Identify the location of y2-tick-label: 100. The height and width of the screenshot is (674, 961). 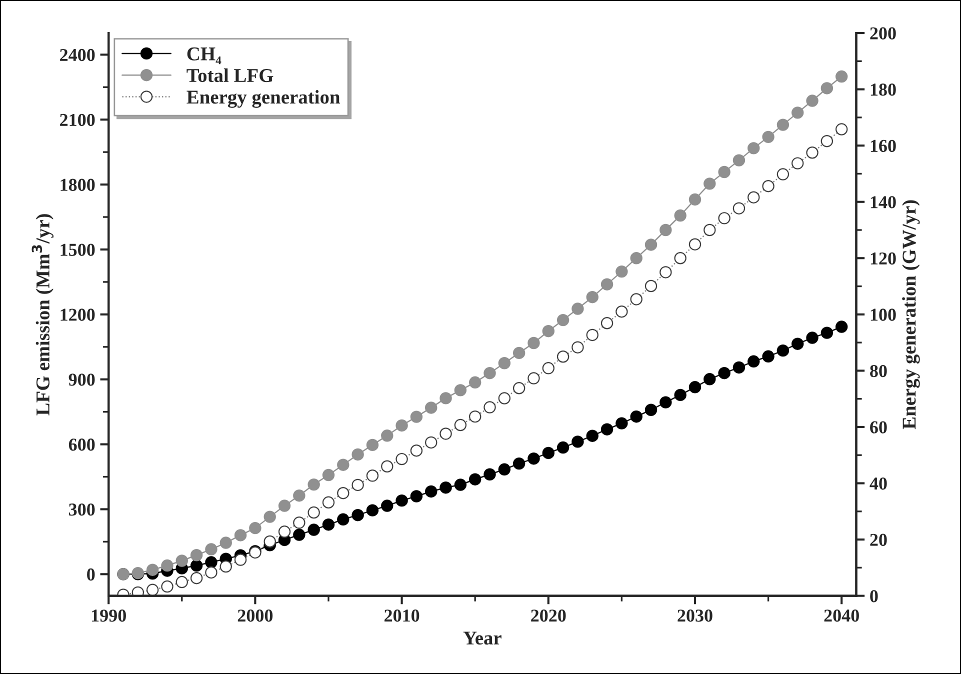
(883, 314).